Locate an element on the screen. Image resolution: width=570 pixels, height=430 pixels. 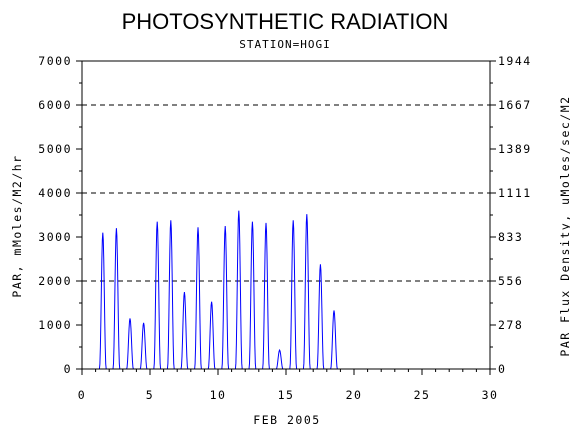
x-tick-label: 30 is located at coordinates (490, 395).